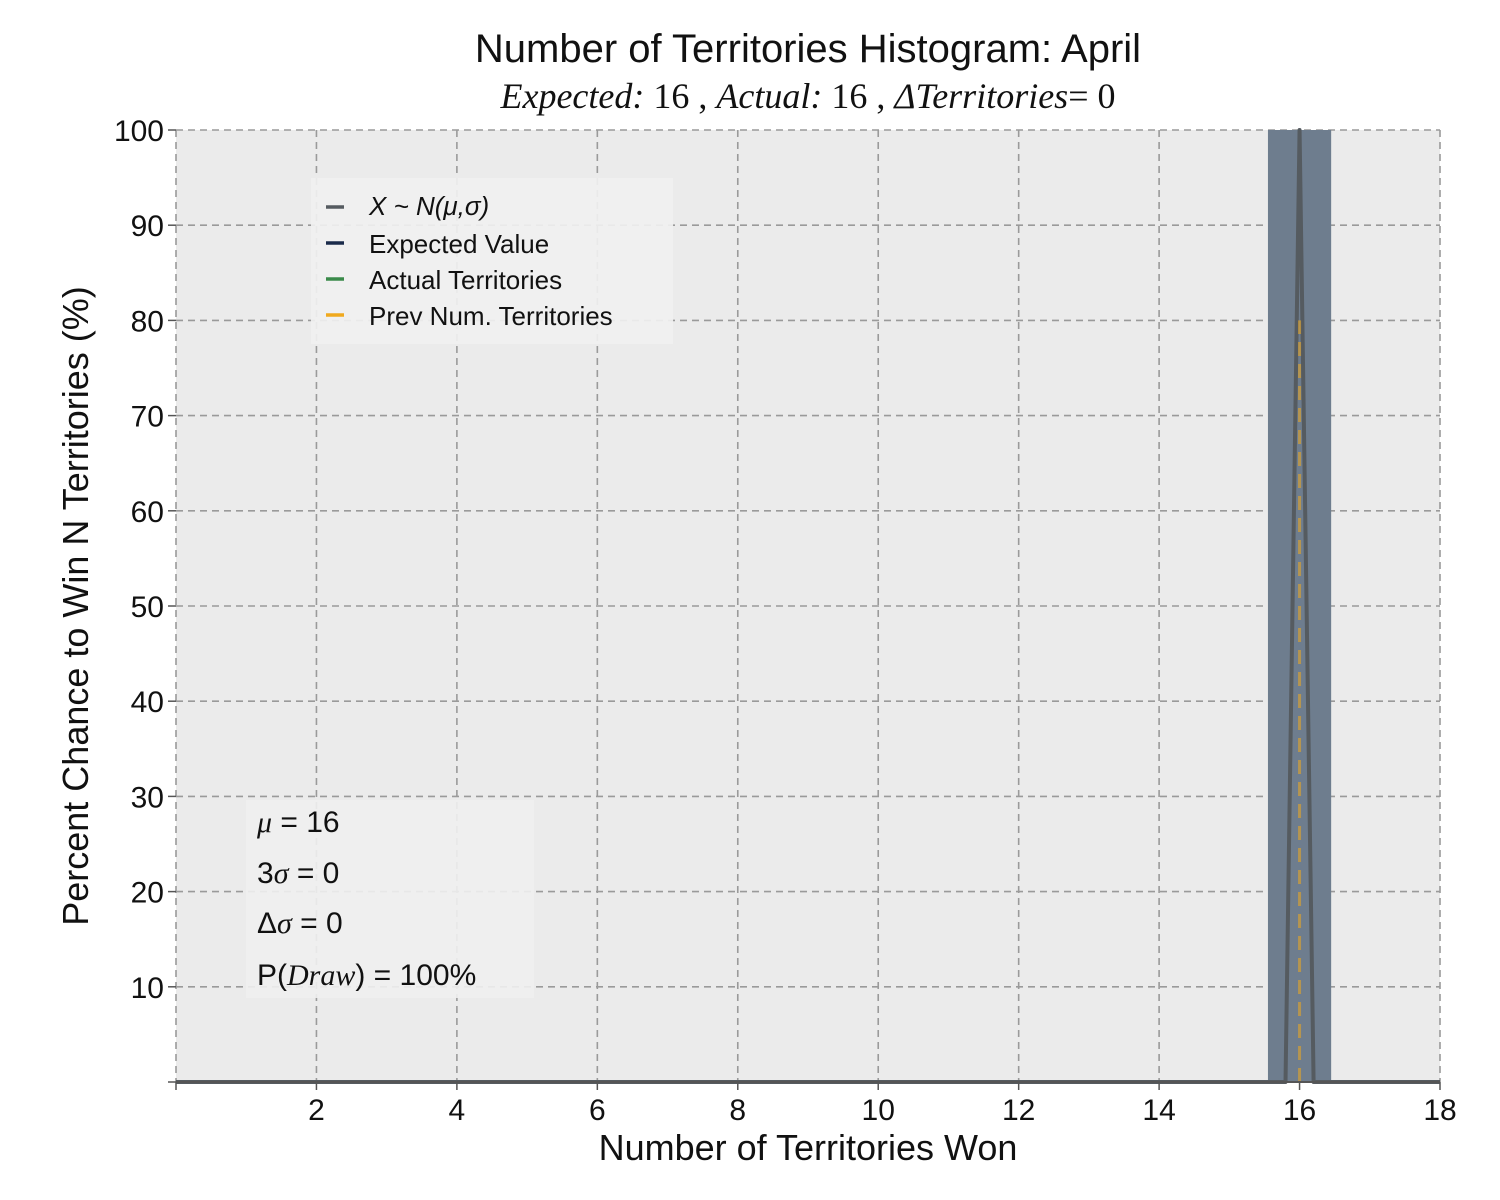 The width and height of the screenshot is (1500, 1200). I want to click on stats-delta-sigma: Δσ = 0, so click(300, 923).